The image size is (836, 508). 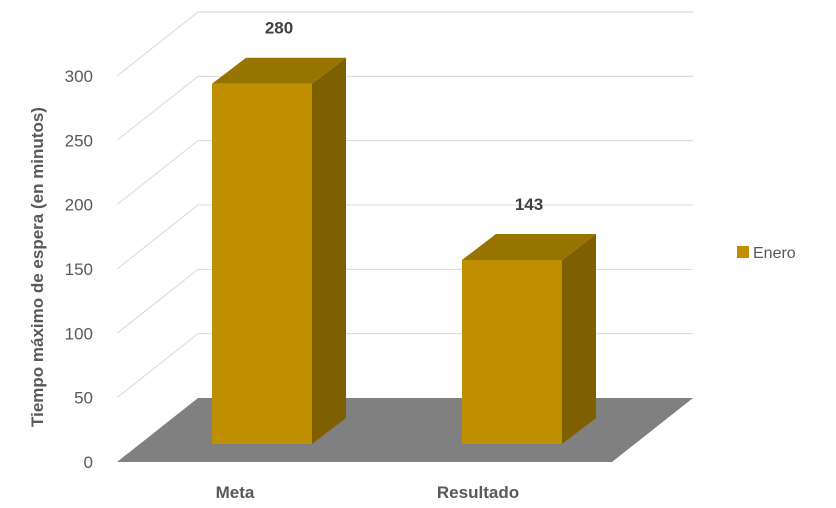 What do you see at coordinates (88, 462) in the screenshot?
I see `y-tick-label: 0` at bounding box center [88, 462].